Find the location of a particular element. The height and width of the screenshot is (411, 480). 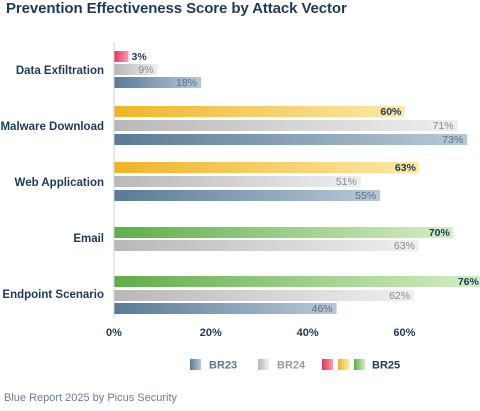

data-label-br24: 63% is located at coordinates (404, 246).